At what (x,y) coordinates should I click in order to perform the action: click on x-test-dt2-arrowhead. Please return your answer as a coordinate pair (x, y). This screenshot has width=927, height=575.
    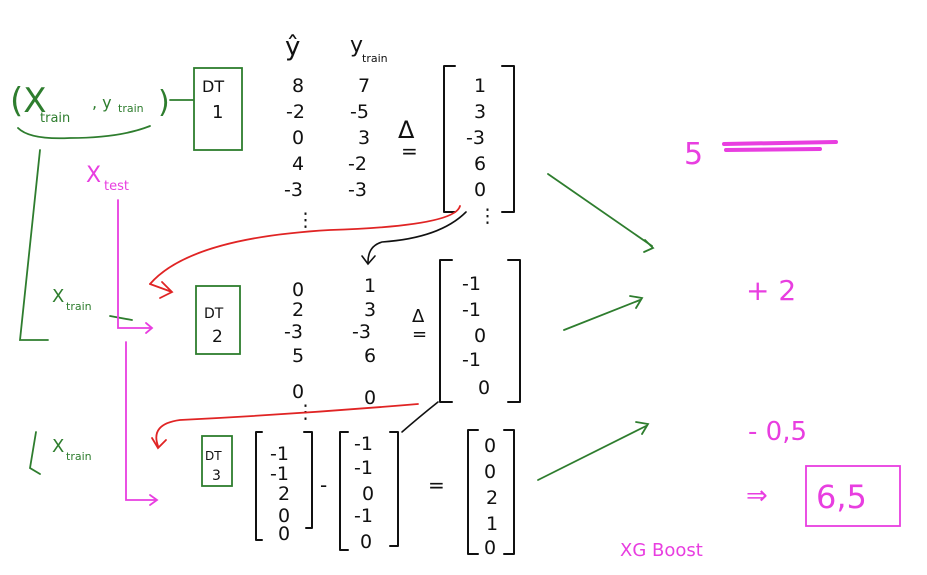
    Looking at the image, I should click on (149, 328).